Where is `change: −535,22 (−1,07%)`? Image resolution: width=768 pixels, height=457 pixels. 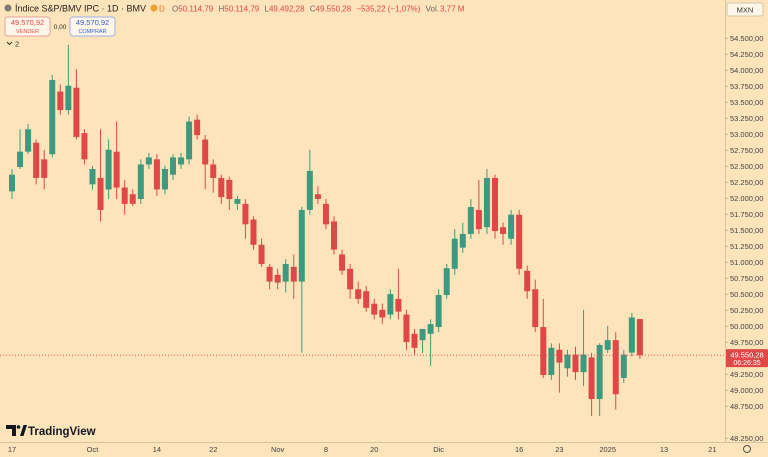
change: −535,22 (−1,07%) is located at coordinates (388, 9).